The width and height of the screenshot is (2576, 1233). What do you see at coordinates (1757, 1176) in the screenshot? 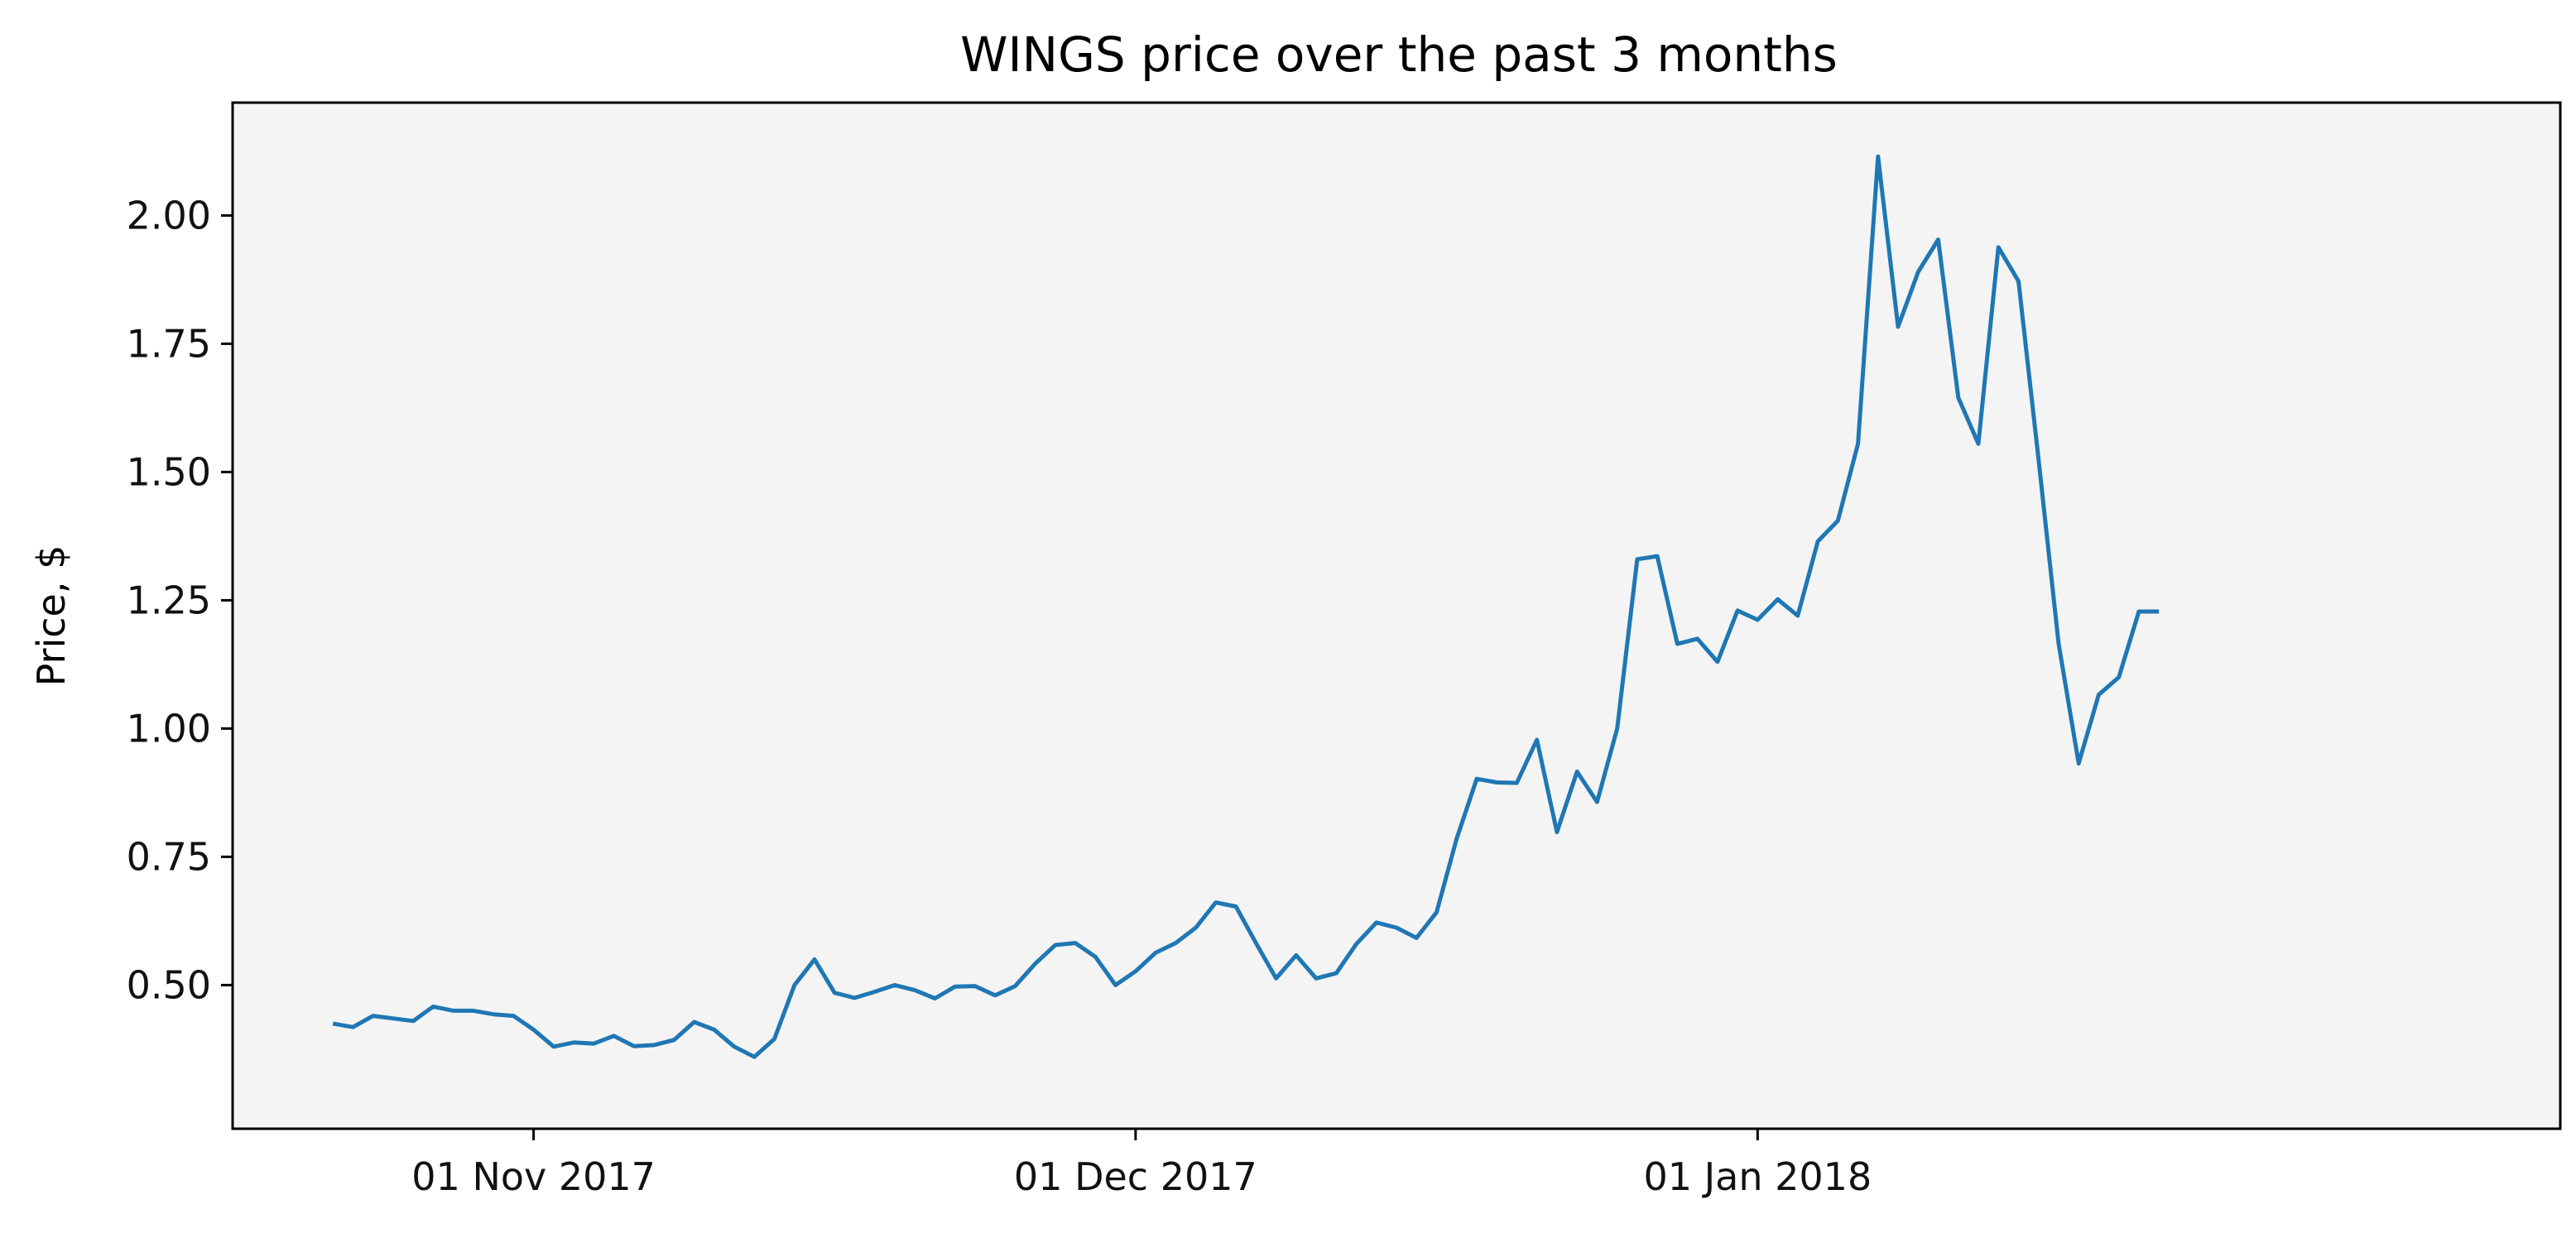
I see `x-tick-label: 01 Jan 2018` at bounding box center [1757, 1176].